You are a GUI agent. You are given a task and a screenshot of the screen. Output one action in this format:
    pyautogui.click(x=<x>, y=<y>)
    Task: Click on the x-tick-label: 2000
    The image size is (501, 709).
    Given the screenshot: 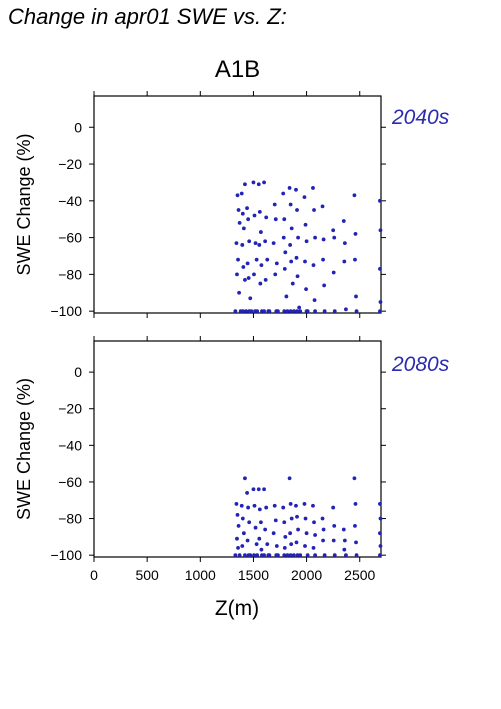 What is the action you would take?
    pyautogui.click(x=306, y=575)
    